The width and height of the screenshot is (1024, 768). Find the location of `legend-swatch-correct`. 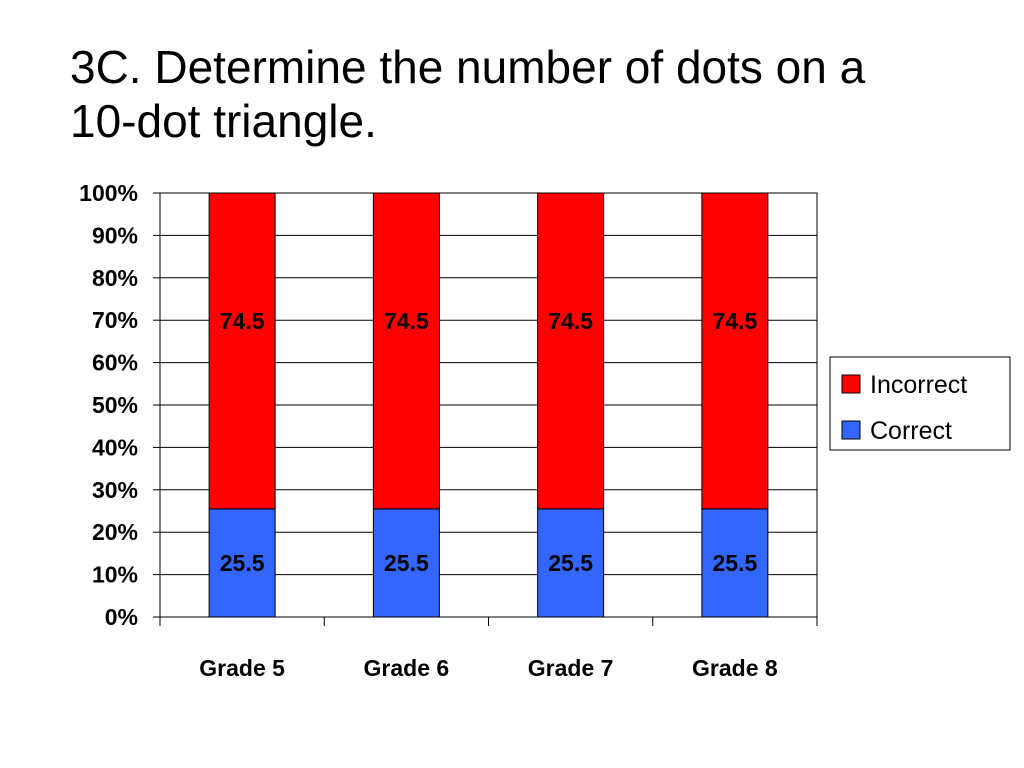

legend-swatch-correct is located at coordinates (851, 430).